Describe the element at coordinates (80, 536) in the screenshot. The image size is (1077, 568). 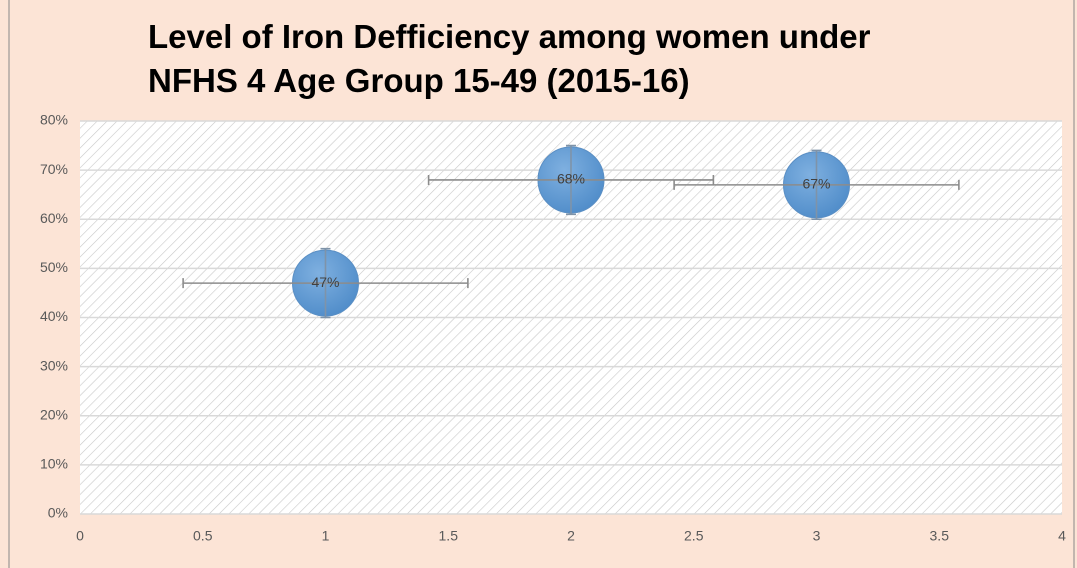
I see `x-tick-label: 0` at that location.